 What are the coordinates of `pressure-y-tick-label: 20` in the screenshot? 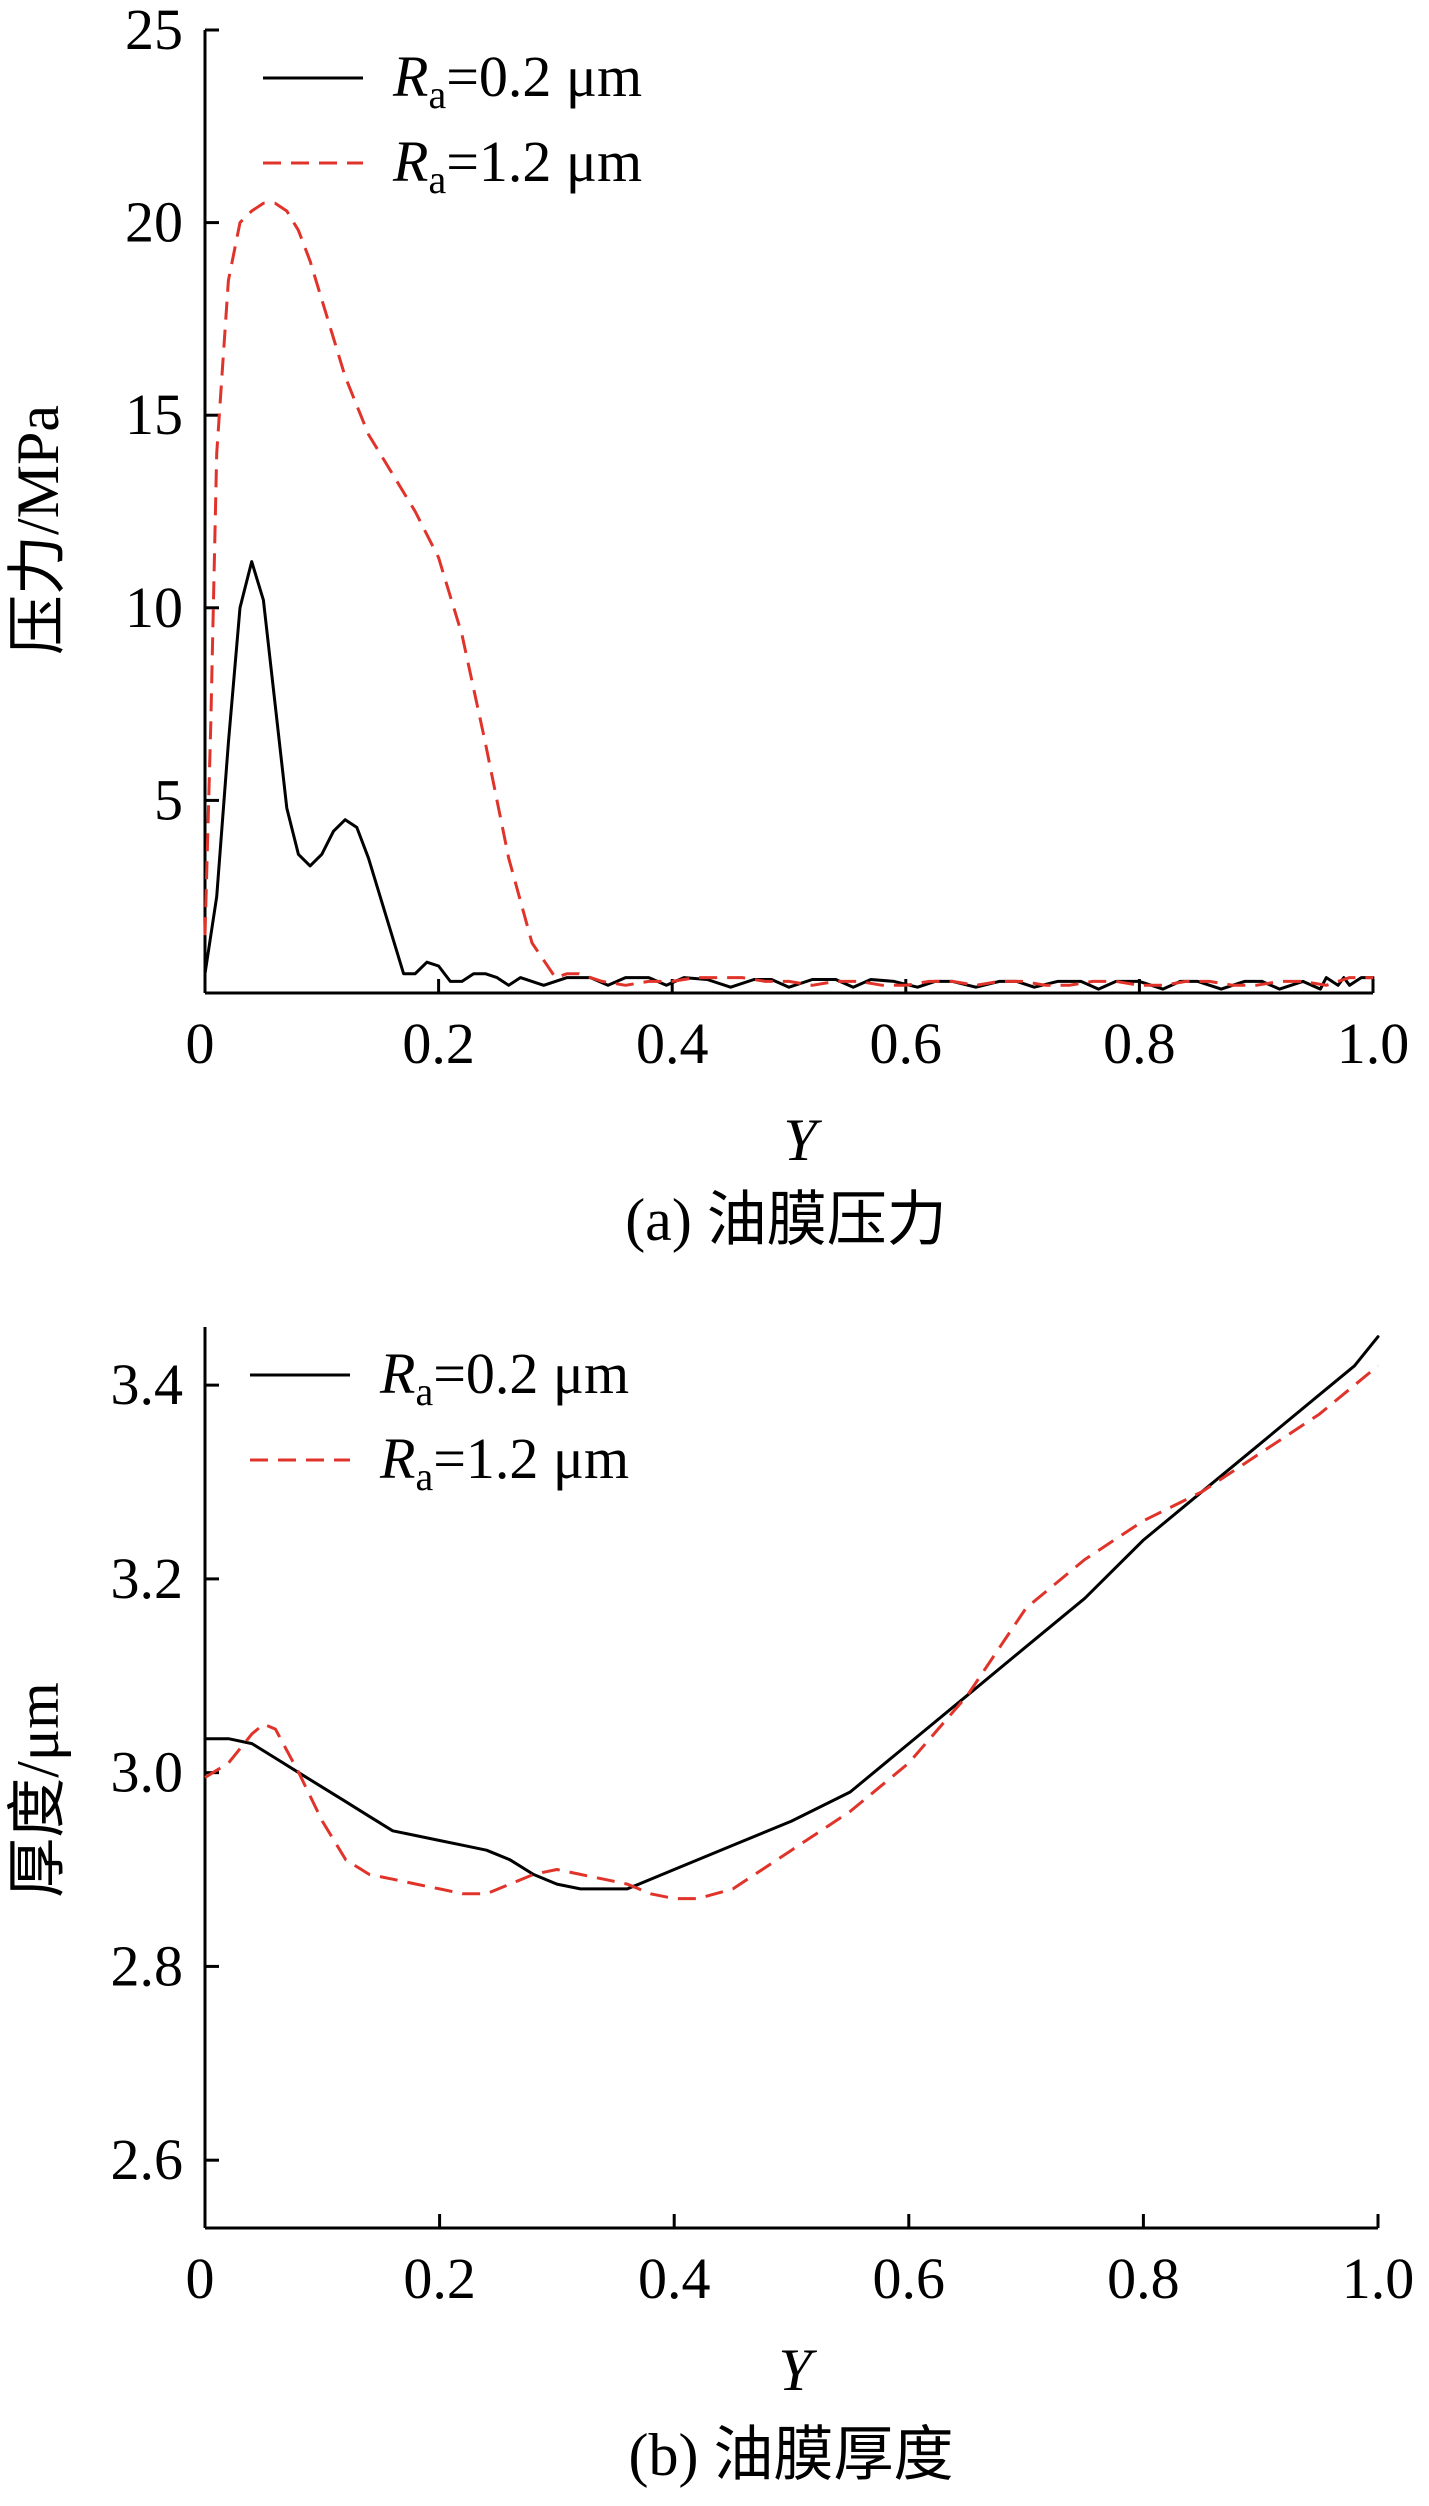 It's located at (154, 222).